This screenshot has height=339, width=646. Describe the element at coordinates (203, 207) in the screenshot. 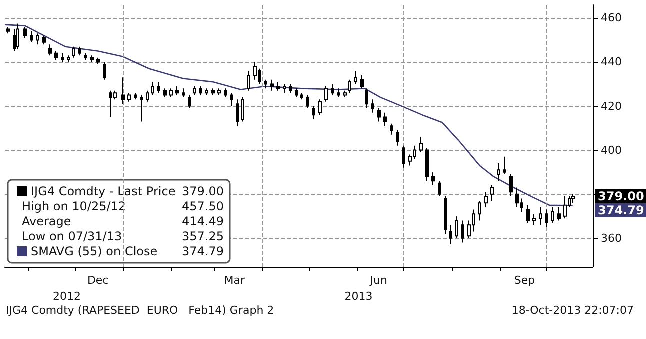

I see `annotation: 457.50` at that location.